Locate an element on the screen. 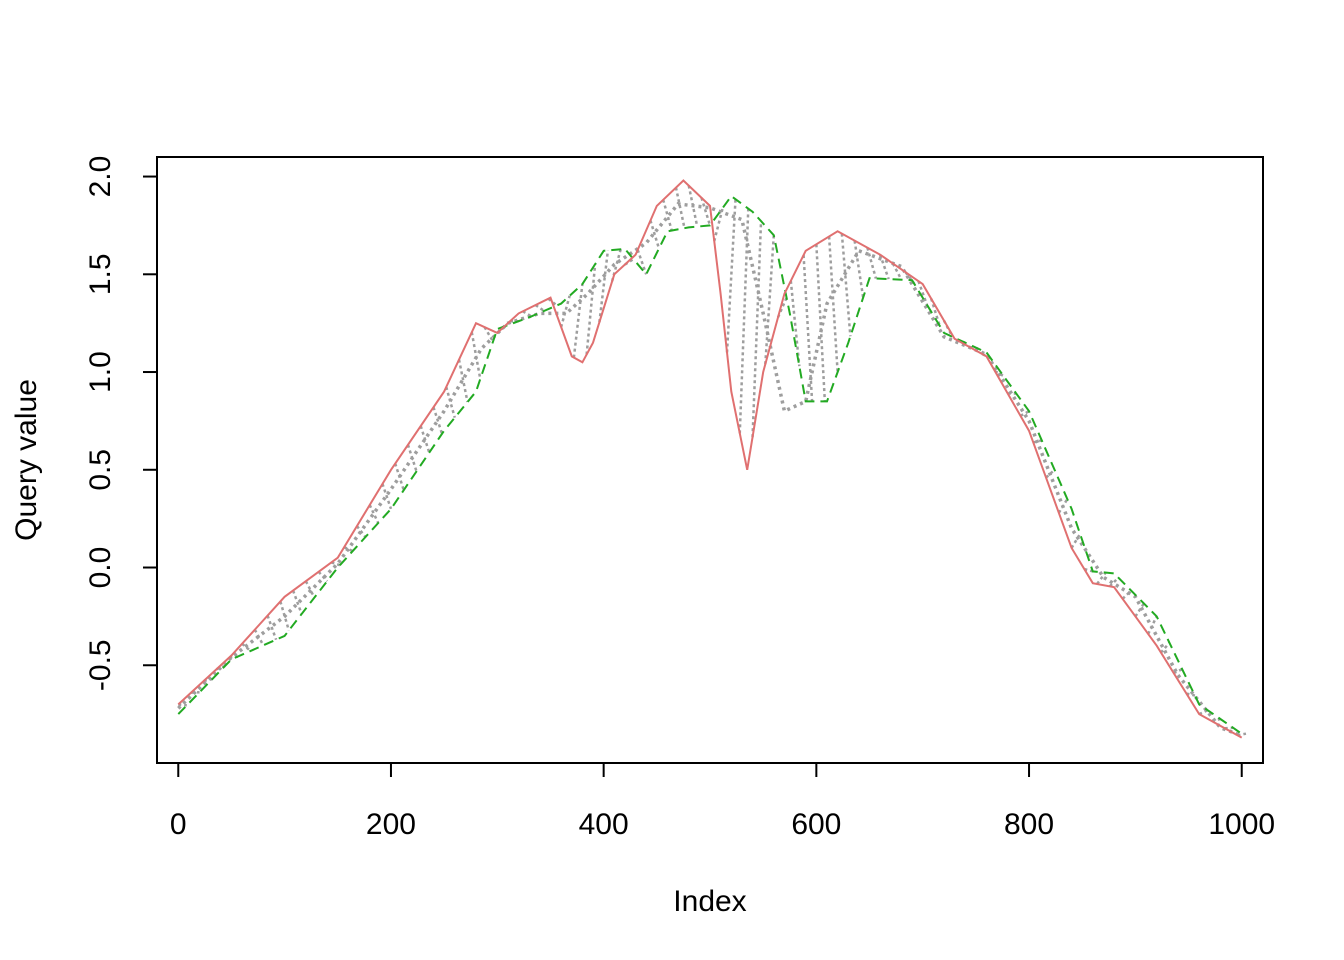 This screenshot has width=1344, height=960. x-tick-label: 200 is located at coordinates (391, 824).